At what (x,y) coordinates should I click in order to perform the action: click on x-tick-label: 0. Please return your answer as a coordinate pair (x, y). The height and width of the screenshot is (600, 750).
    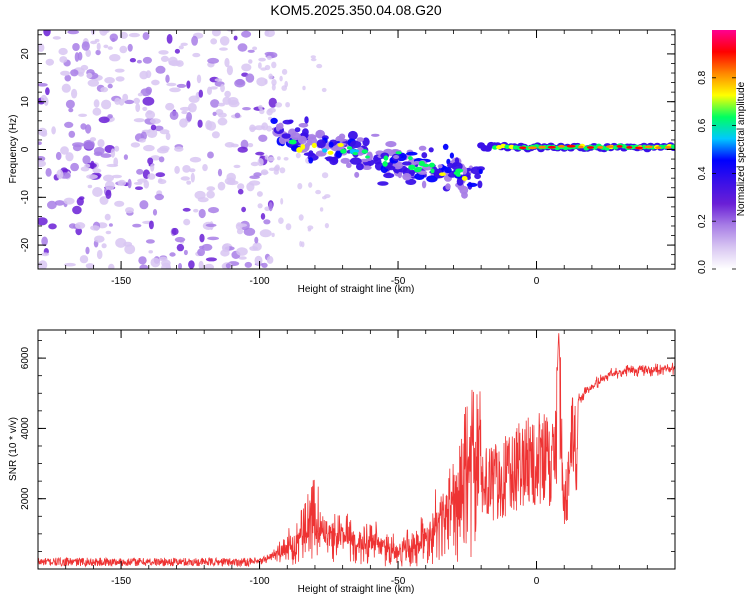
    Looking at the image, I should click on (537, 581).